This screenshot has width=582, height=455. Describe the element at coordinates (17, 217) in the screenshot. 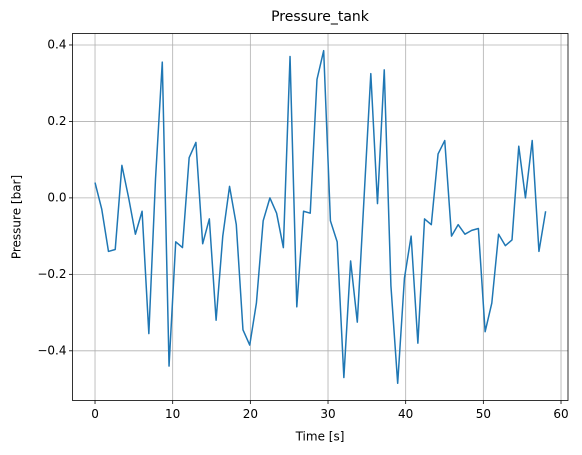

I see `y-axis-label: Pressure [bar]` at that location.